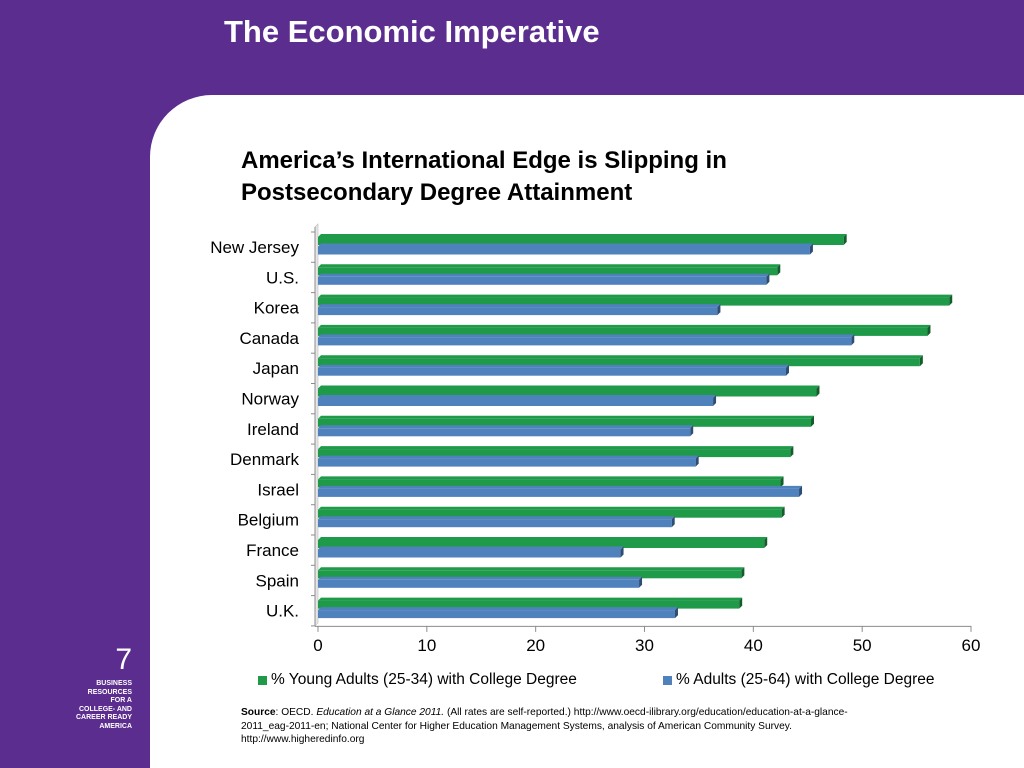 Image resolution: width=1024 pixels, height=768 pixels. Describe the element at coordinates (273, 429) in the screenshot. I see `category-label: Ireland` at that location.